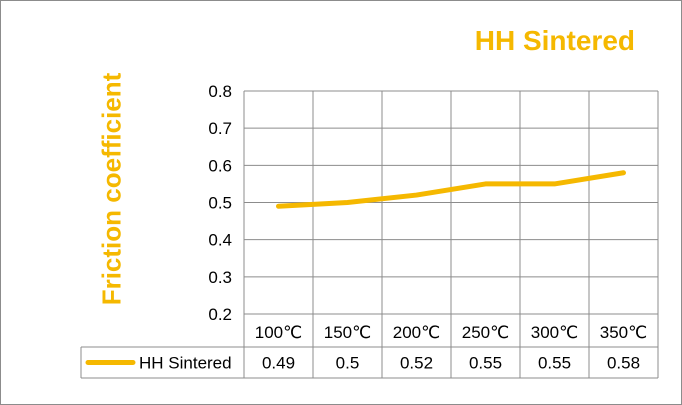  I want to click on y-tick-labels: 0.2 0.3 0.4 0.5 0.6 0.7 0.8, so click(220, 203).